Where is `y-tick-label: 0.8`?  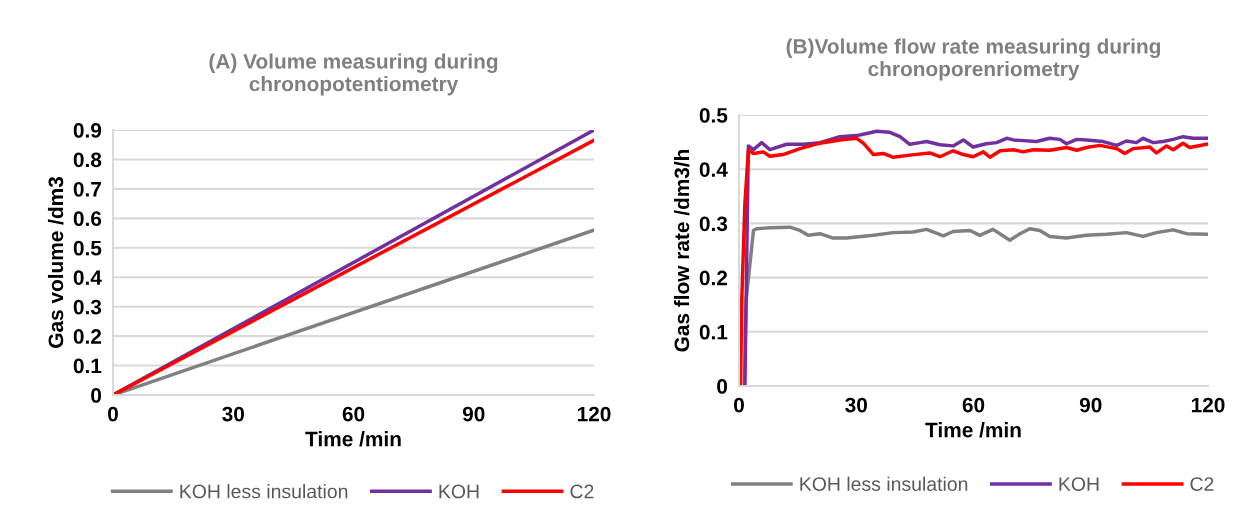 y-tick-label: 0.8 is located at coordinates (87, 160).